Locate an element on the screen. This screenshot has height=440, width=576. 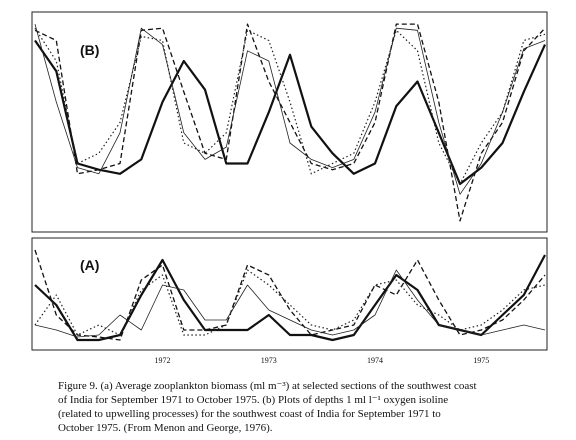
x-tick-label: 1975 is located at coordinates (481, 360).